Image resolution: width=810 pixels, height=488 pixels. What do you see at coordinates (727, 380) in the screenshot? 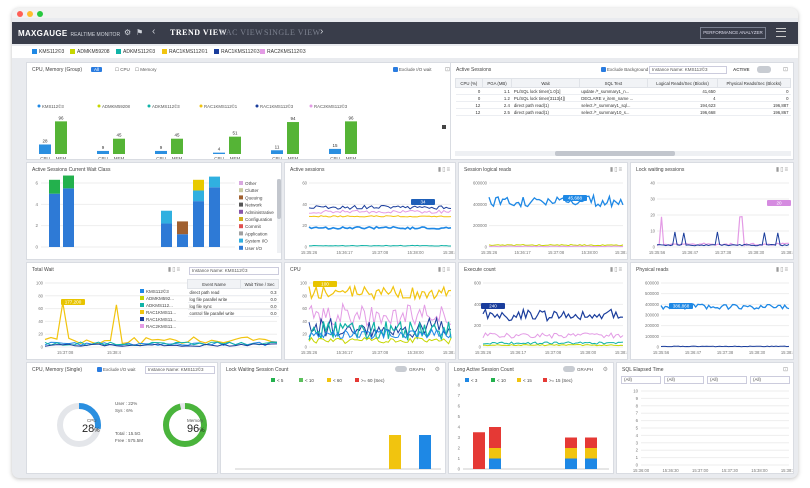
I see `filter-select-3: (All)` at bounding box center [727, 380].